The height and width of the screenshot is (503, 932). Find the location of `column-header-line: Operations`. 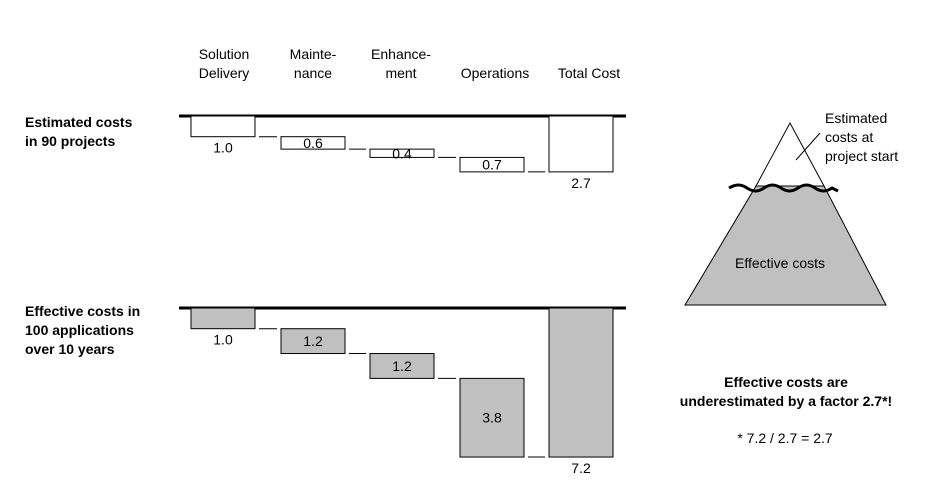

column-header-line: Operations is located at coordinates (495, 73).